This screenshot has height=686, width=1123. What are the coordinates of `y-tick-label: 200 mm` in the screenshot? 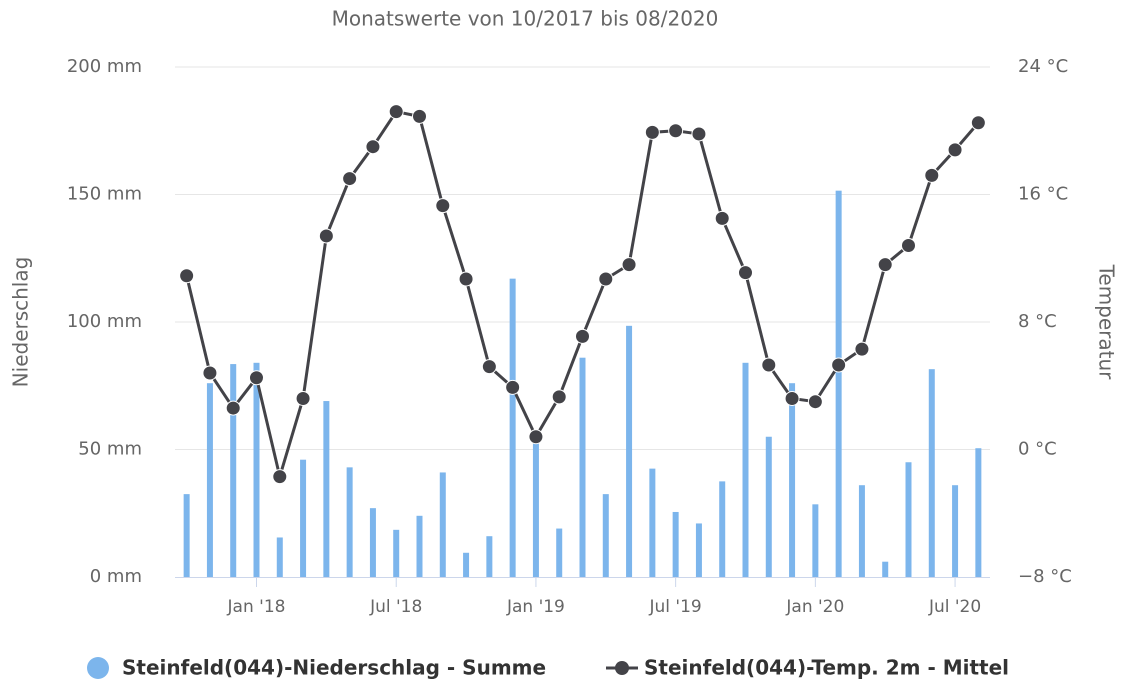 It's located at (104, 66).